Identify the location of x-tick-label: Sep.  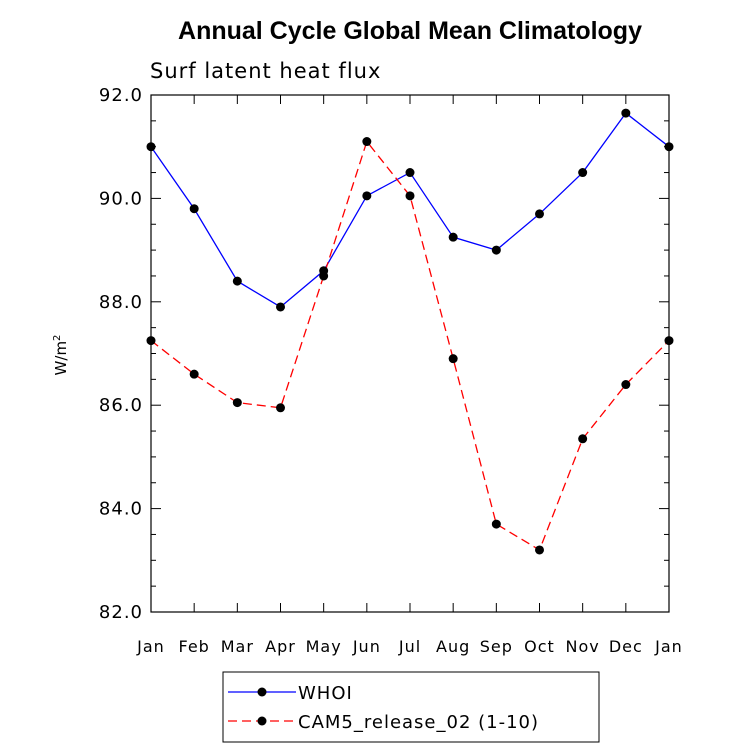
(496, 646).